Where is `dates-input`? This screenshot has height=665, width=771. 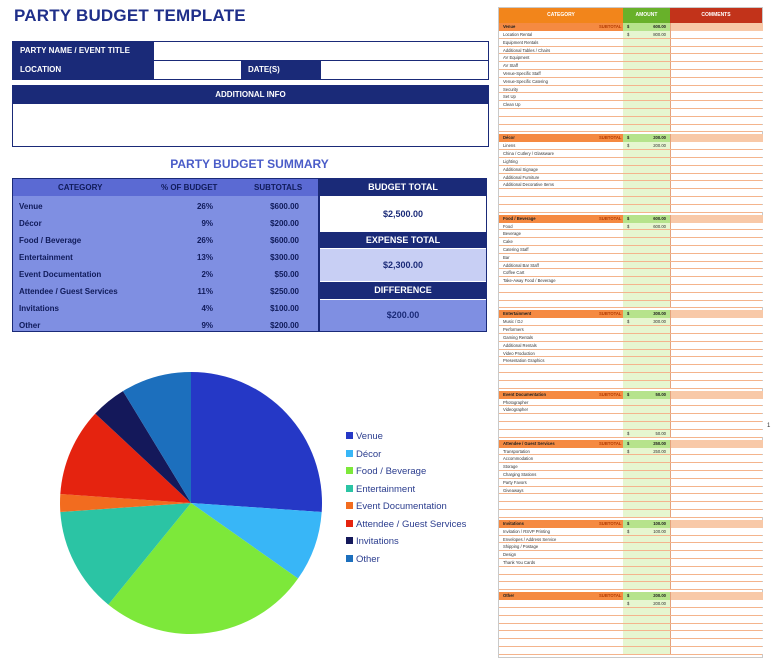
dates-input is located at coordinates (404, 70).